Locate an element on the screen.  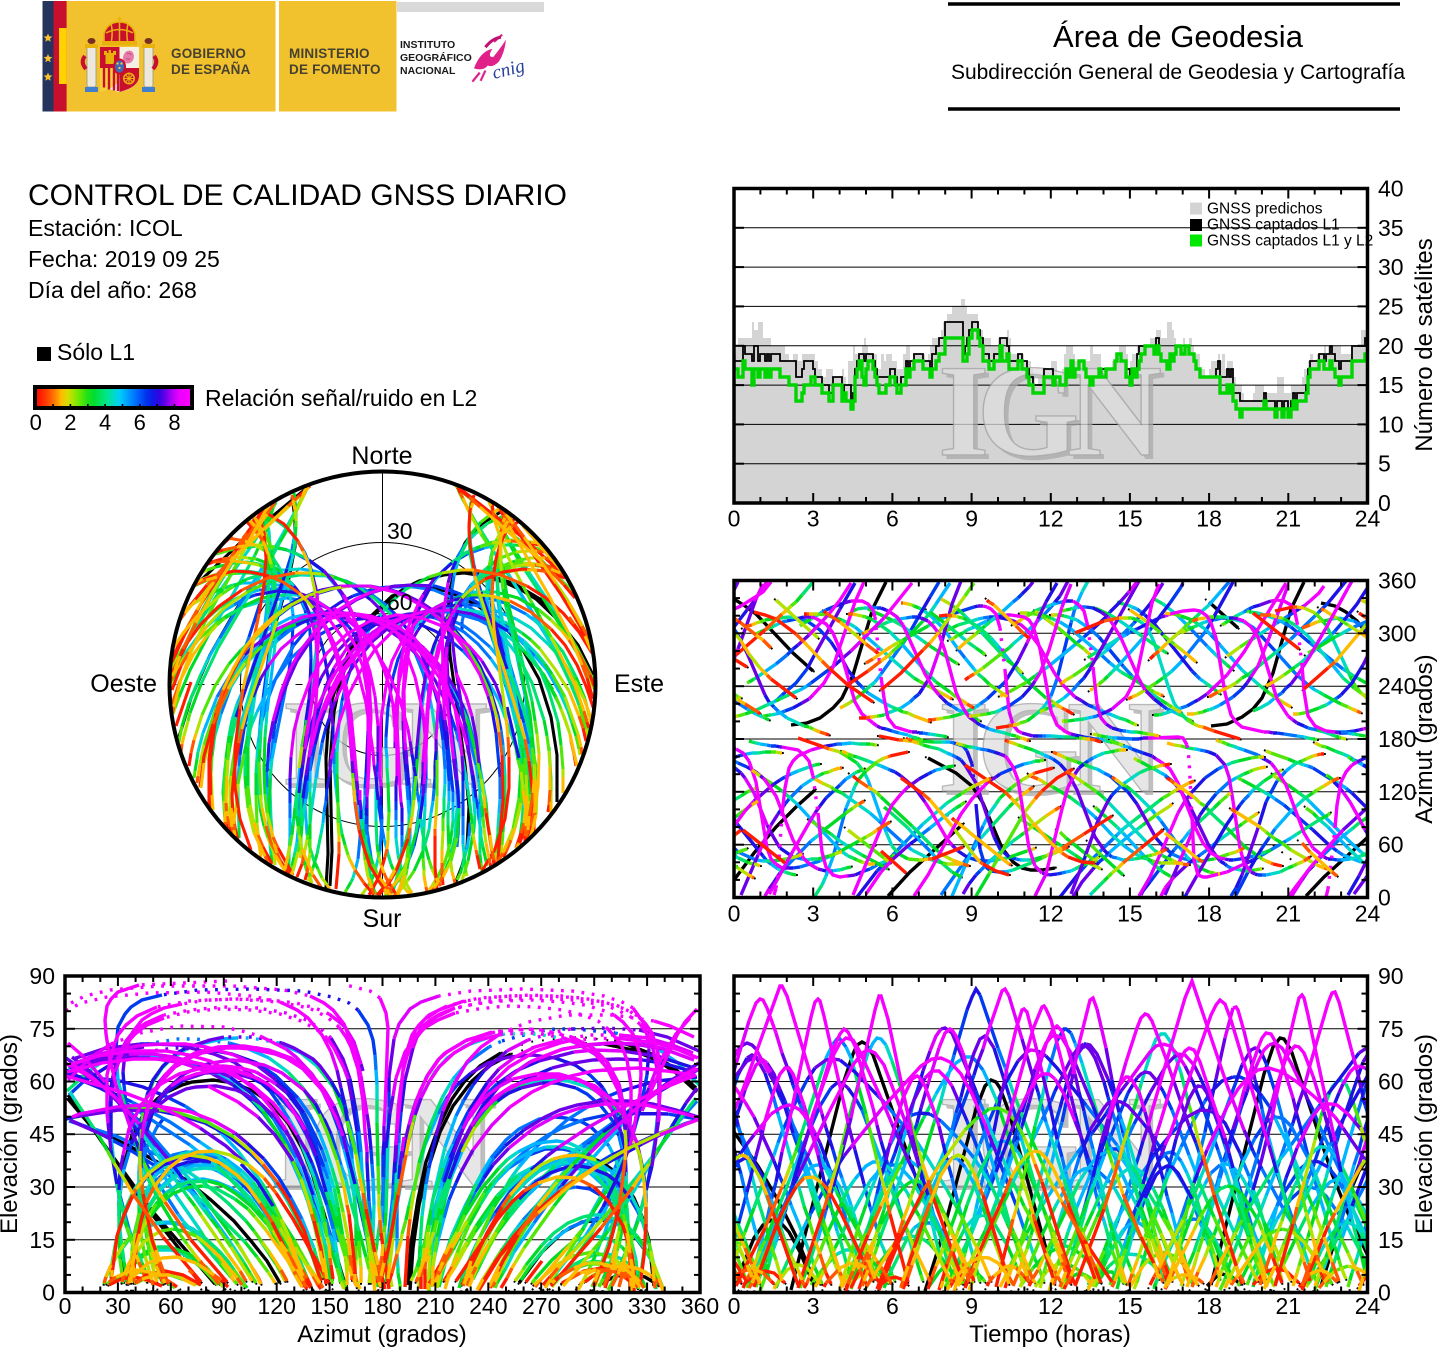
svg-text: Área de Geodesia is located at coordinates (1178, 36).